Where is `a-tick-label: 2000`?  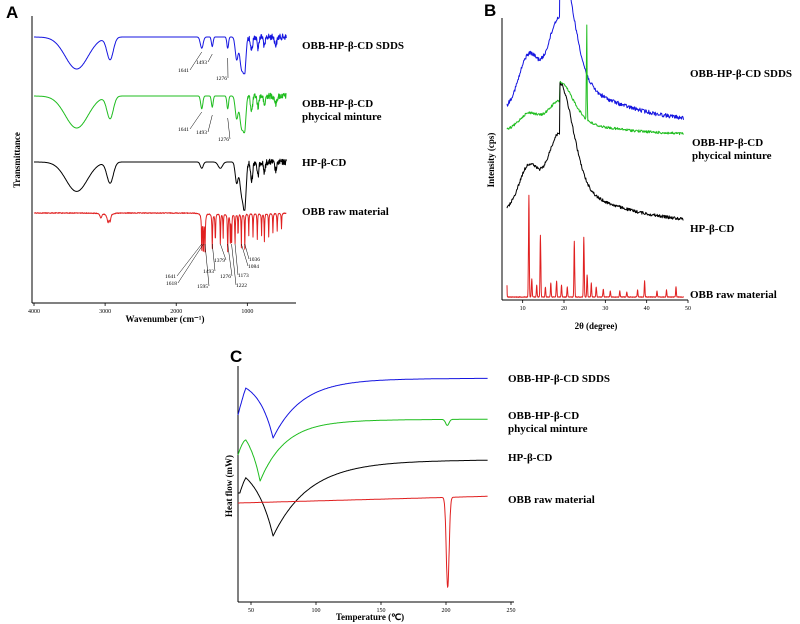
a-tick-label: 2000 is located at coordinates (176, 312).